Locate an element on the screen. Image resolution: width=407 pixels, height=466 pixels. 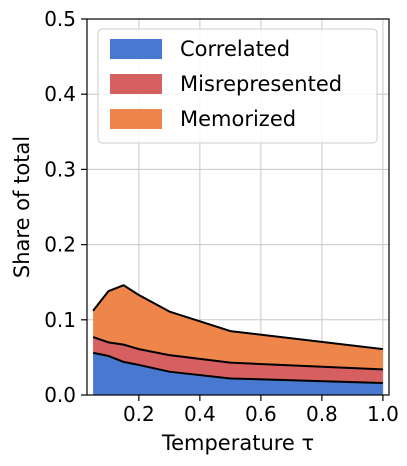
legend-label-misrepresented: Misrepresented is located at coordinates (261, 84).